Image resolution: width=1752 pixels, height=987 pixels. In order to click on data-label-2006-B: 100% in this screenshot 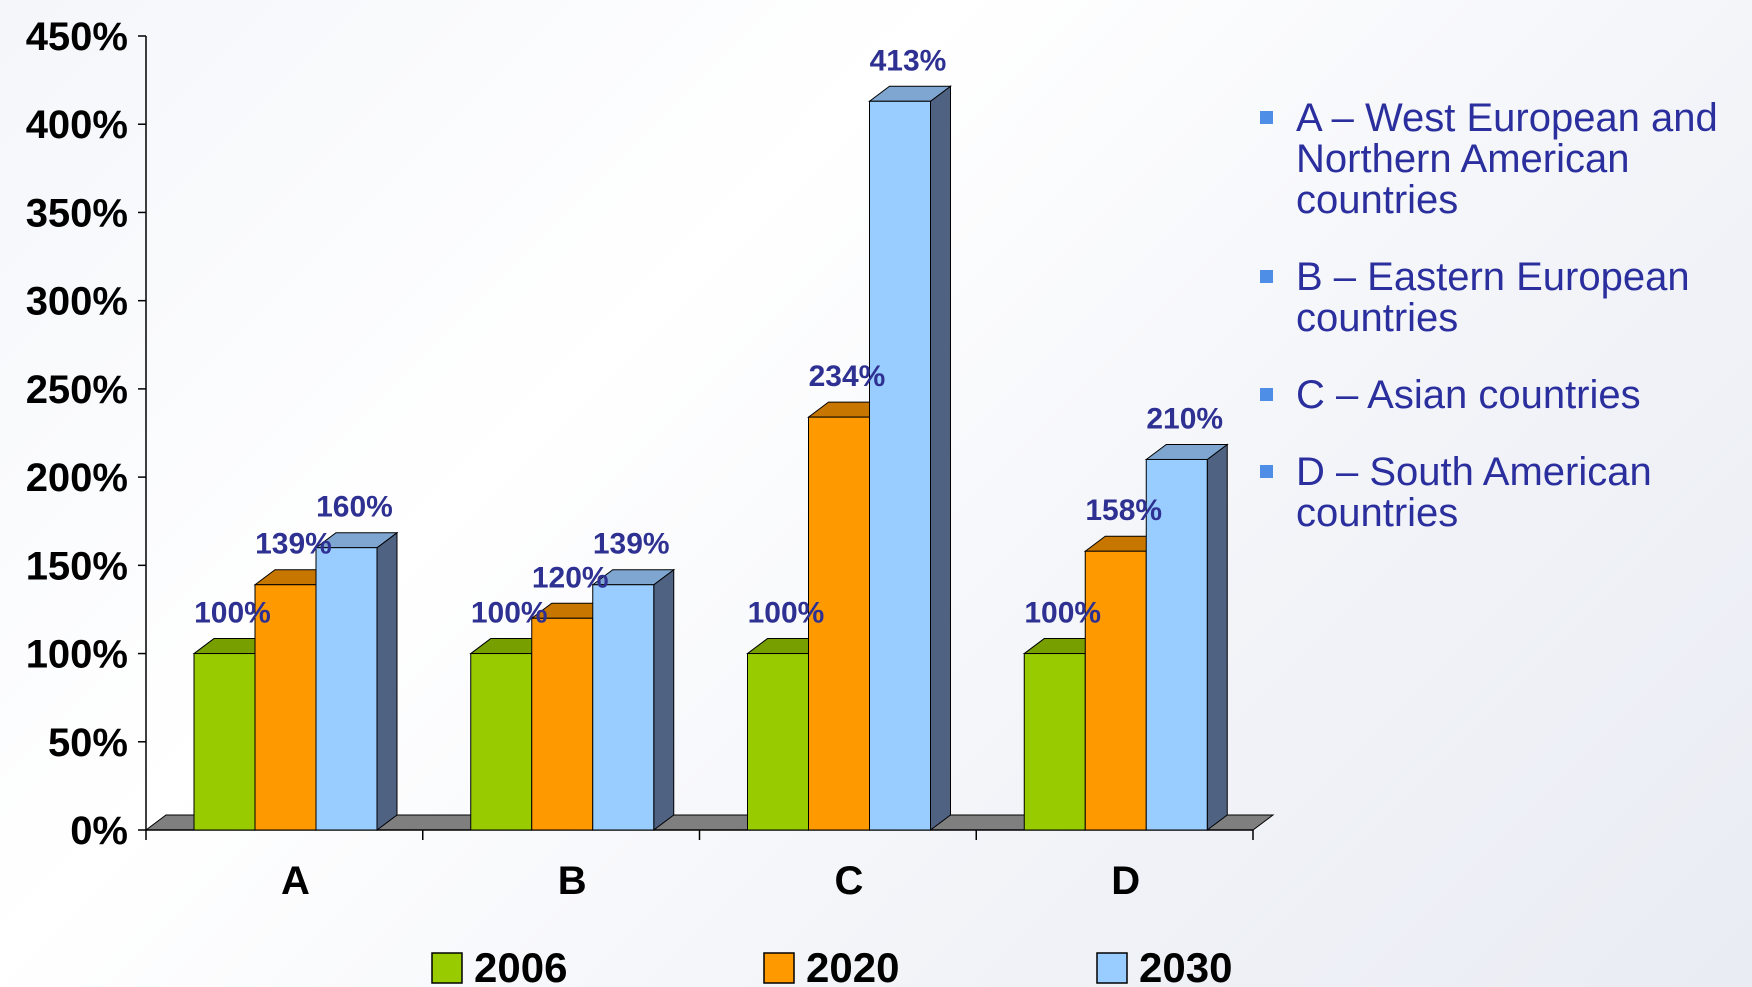, I will do `click(509, 613)`.